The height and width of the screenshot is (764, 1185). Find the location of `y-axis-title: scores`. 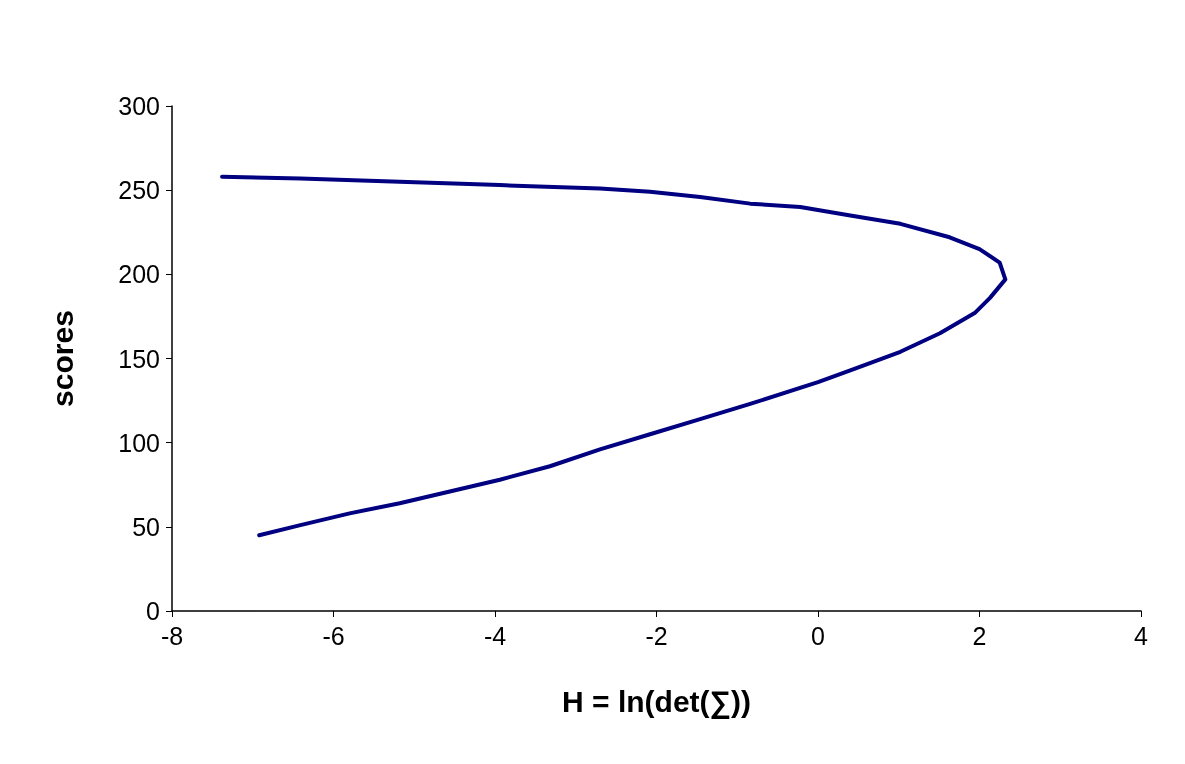

y-axis-title: scores is located at coordinates (62, 358).